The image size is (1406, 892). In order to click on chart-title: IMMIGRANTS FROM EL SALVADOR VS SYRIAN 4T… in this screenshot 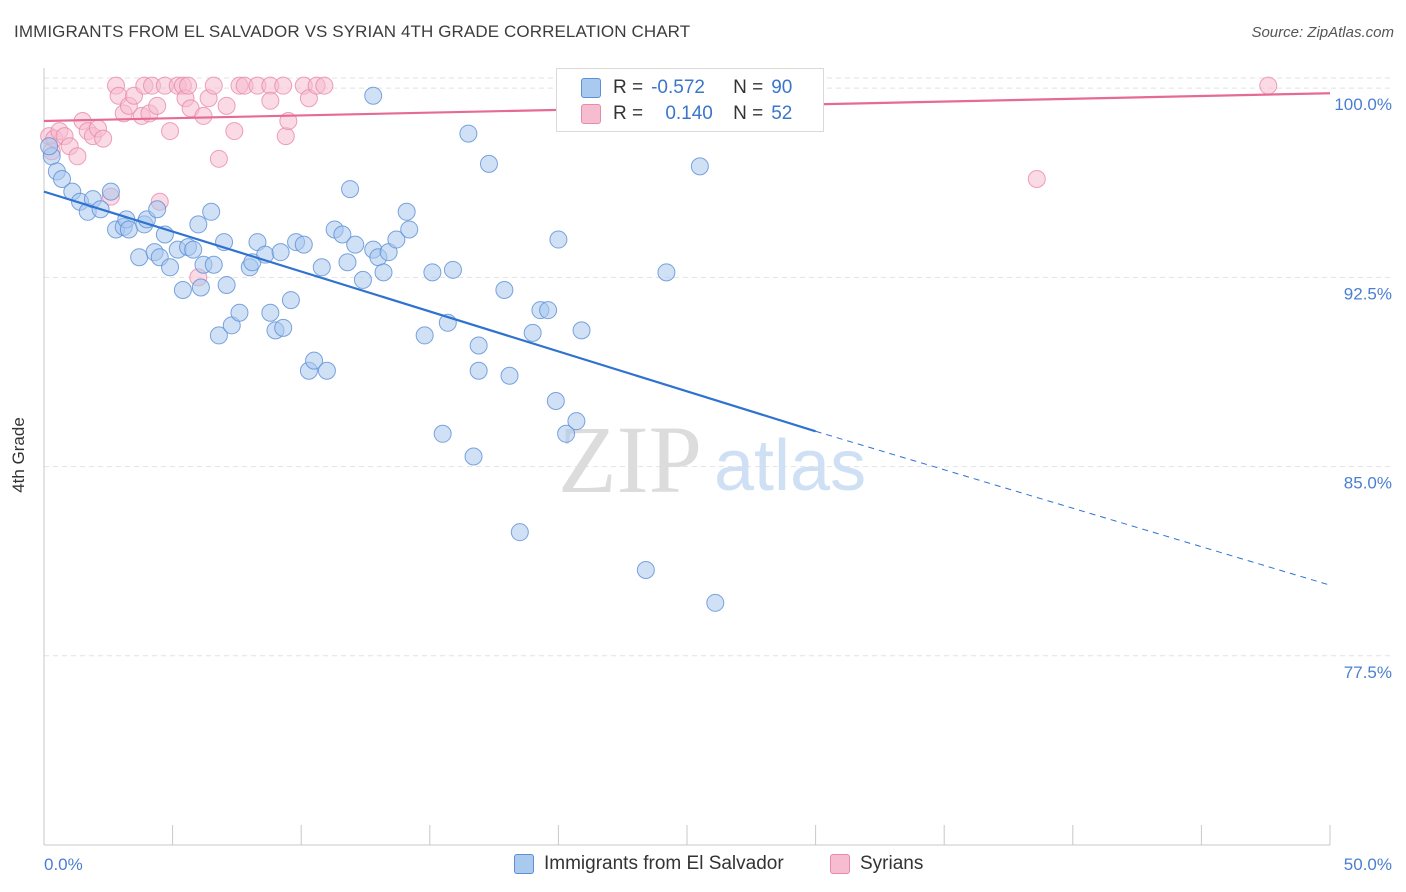, I will do `click(352, 31)`.